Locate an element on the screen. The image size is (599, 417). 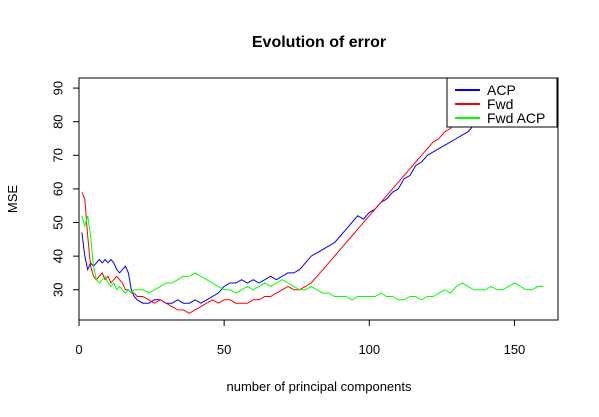
legend-label-1: Fwd is located at coordinates (500, 104).